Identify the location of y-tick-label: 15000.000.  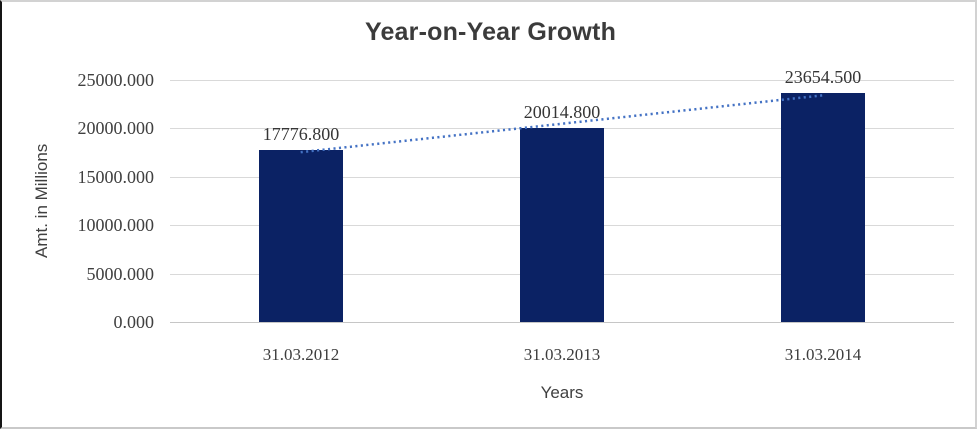
(116, 177).